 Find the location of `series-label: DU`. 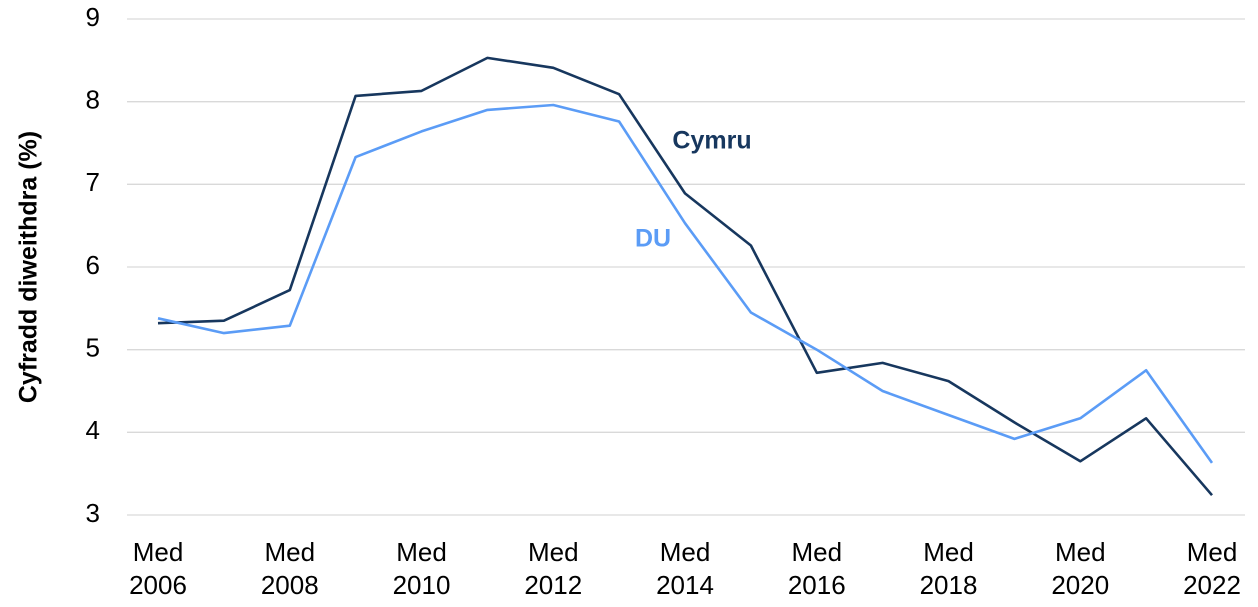

series-label: DU is located at coordinates (653, 239).